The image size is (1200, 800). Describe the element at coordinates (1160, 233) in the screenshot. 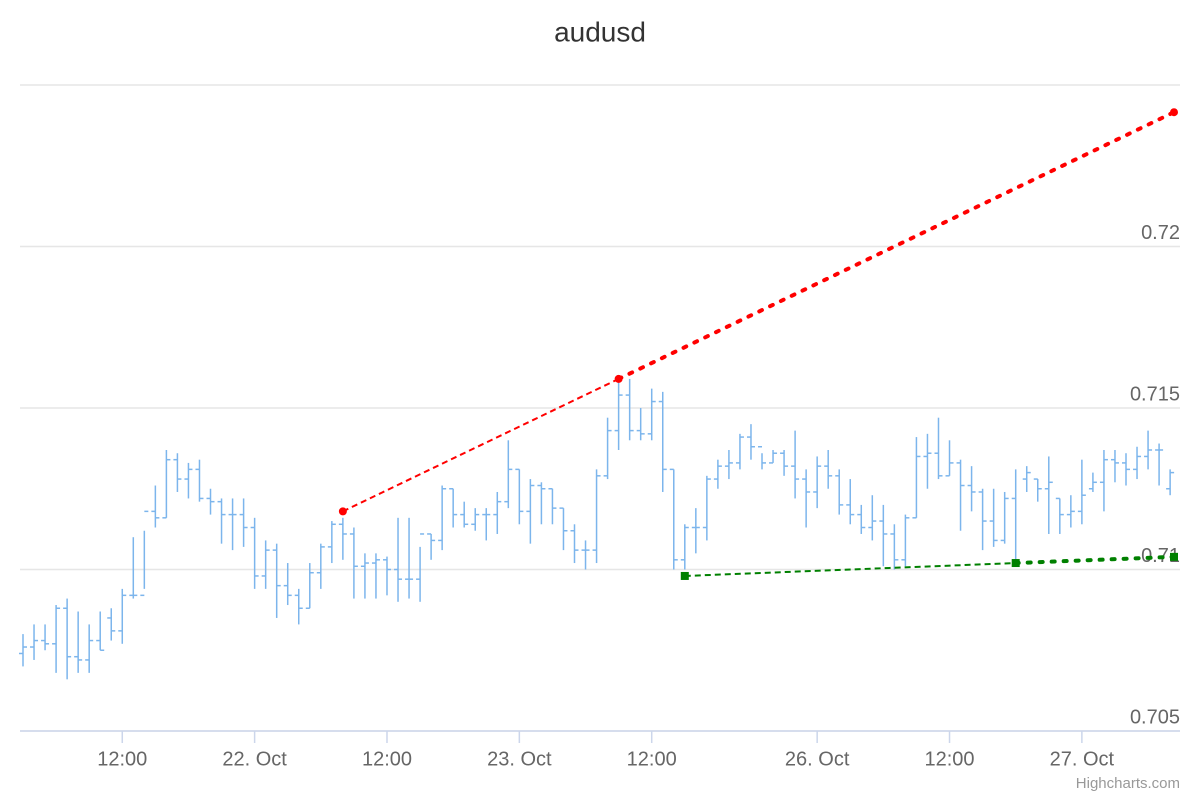

I see `y-tick-label: 0.72` at that location.